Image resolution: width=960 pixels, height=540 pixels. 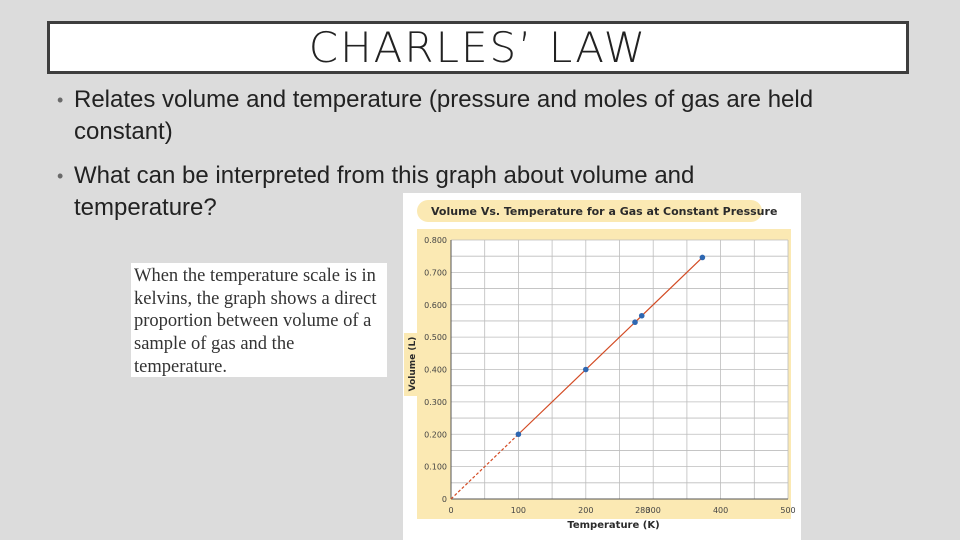 I want to click on y-tick-label: 0.300, so click(x=435, y=402).